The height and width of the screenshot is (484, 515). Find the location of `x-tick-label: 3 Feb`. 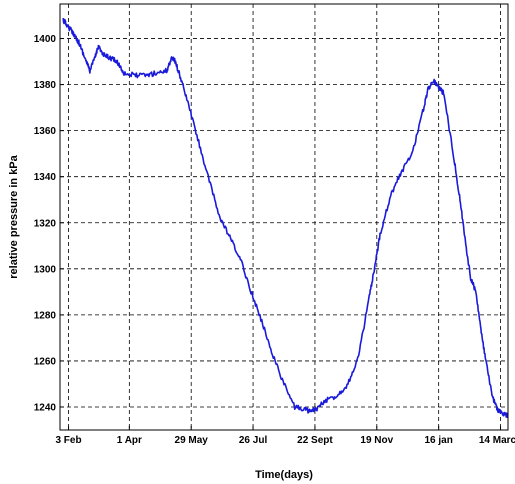

x-tick-label: 3 Feb is located at coordinates (68, 440).